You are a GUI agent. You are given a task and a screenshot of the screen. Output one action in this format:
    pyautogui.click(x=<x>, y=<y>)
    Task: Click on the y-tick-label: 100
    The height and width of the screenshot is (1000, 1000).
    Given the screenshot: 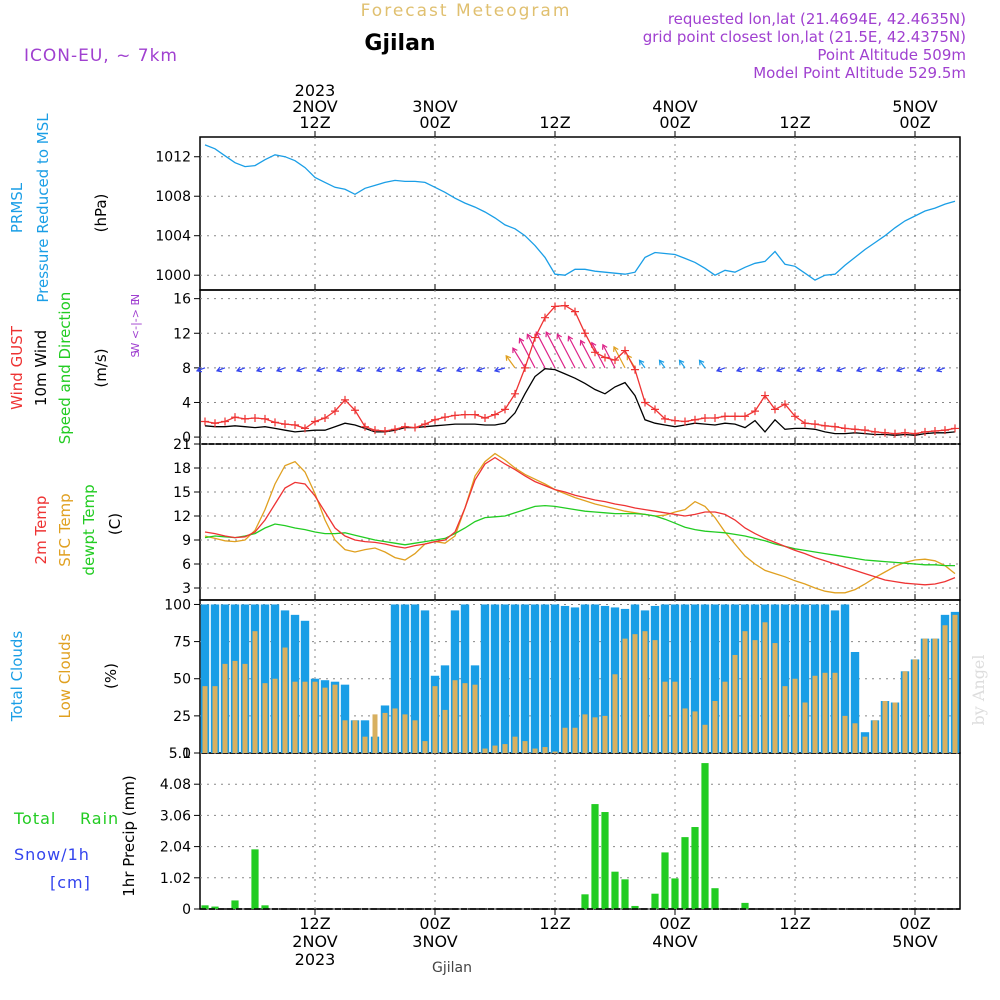 What is the action you would take?
    pyautogui.click(x=177, y=605)
    